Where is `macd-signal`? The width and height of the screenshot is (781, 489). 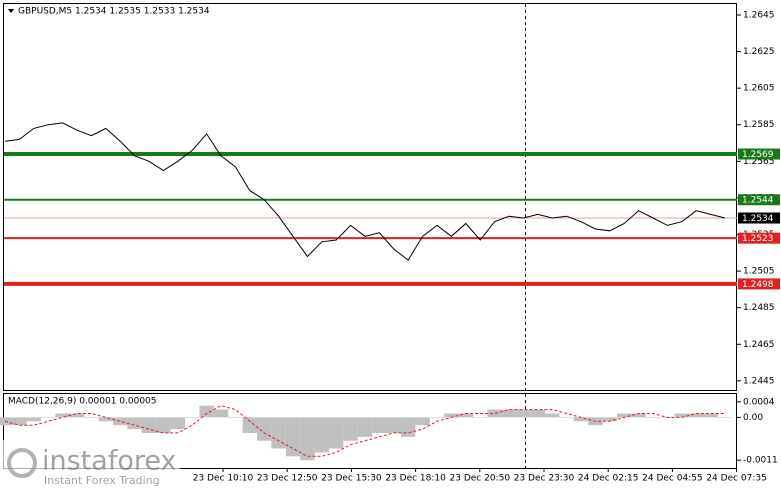 macd-signal is located at coordinates (364, 431).